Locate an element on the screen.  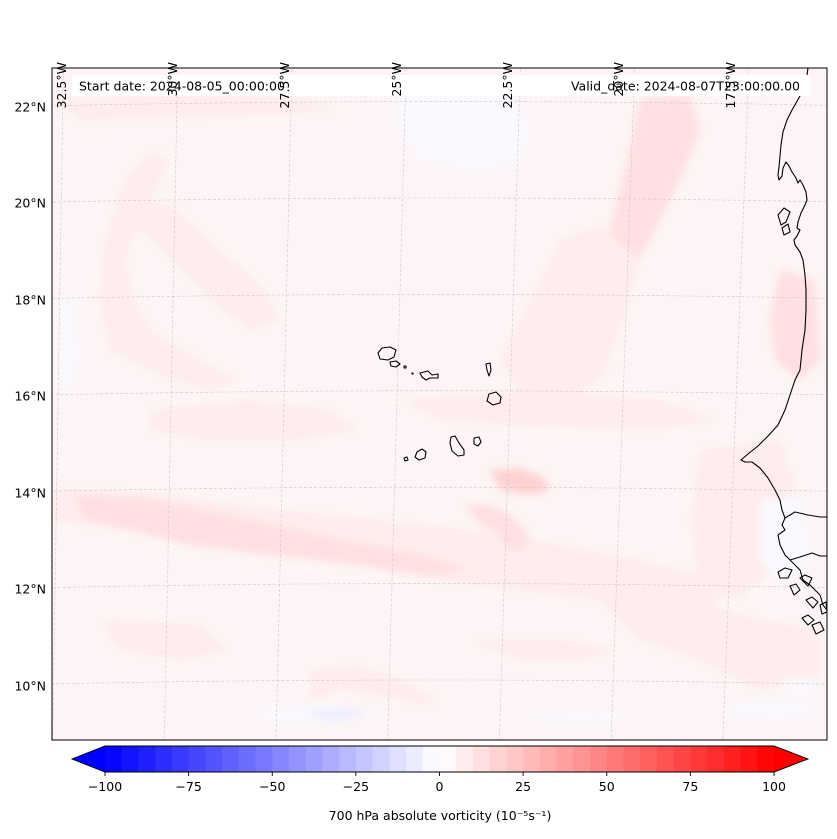
latitude-tick-label: 20°N is located at coordinates (30, 203).